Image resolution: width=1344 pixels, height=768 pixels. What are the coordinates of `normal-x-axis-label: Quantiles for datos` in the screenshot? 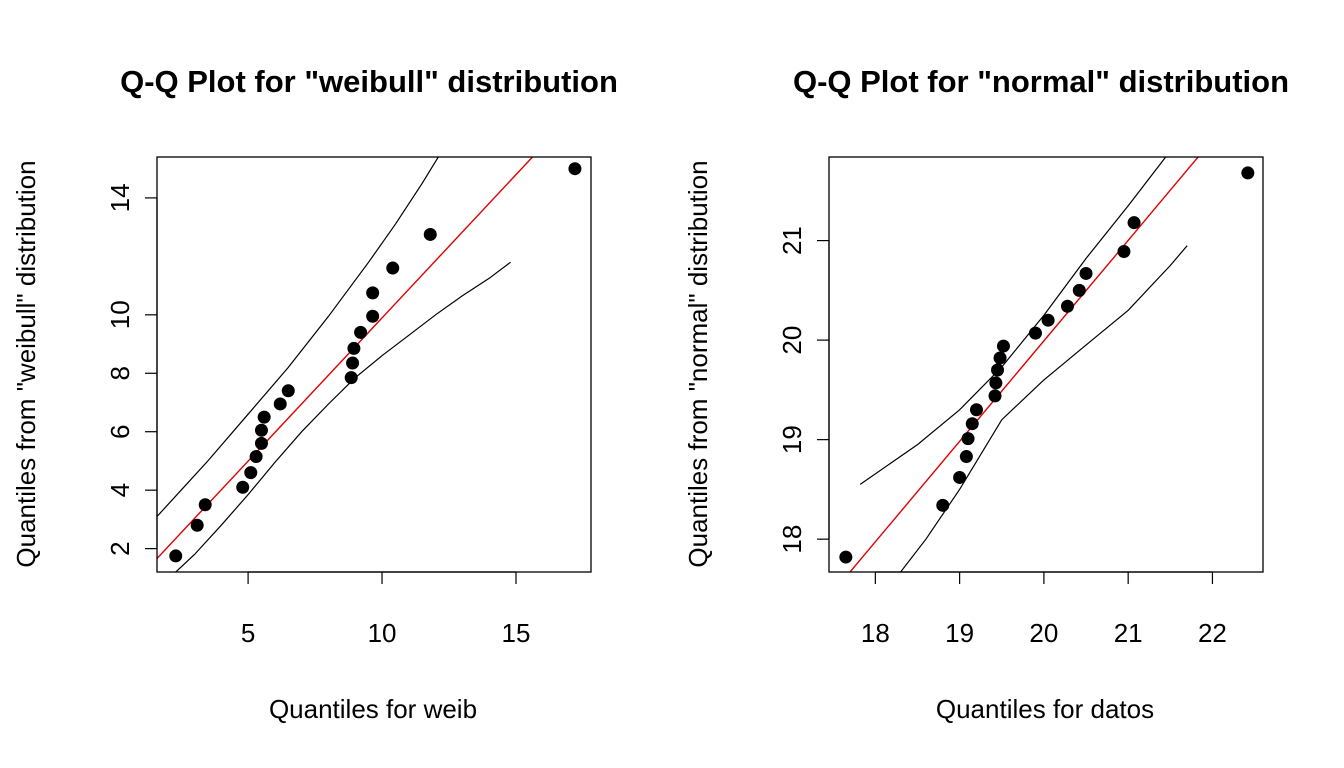 It's located at (1045, 709).